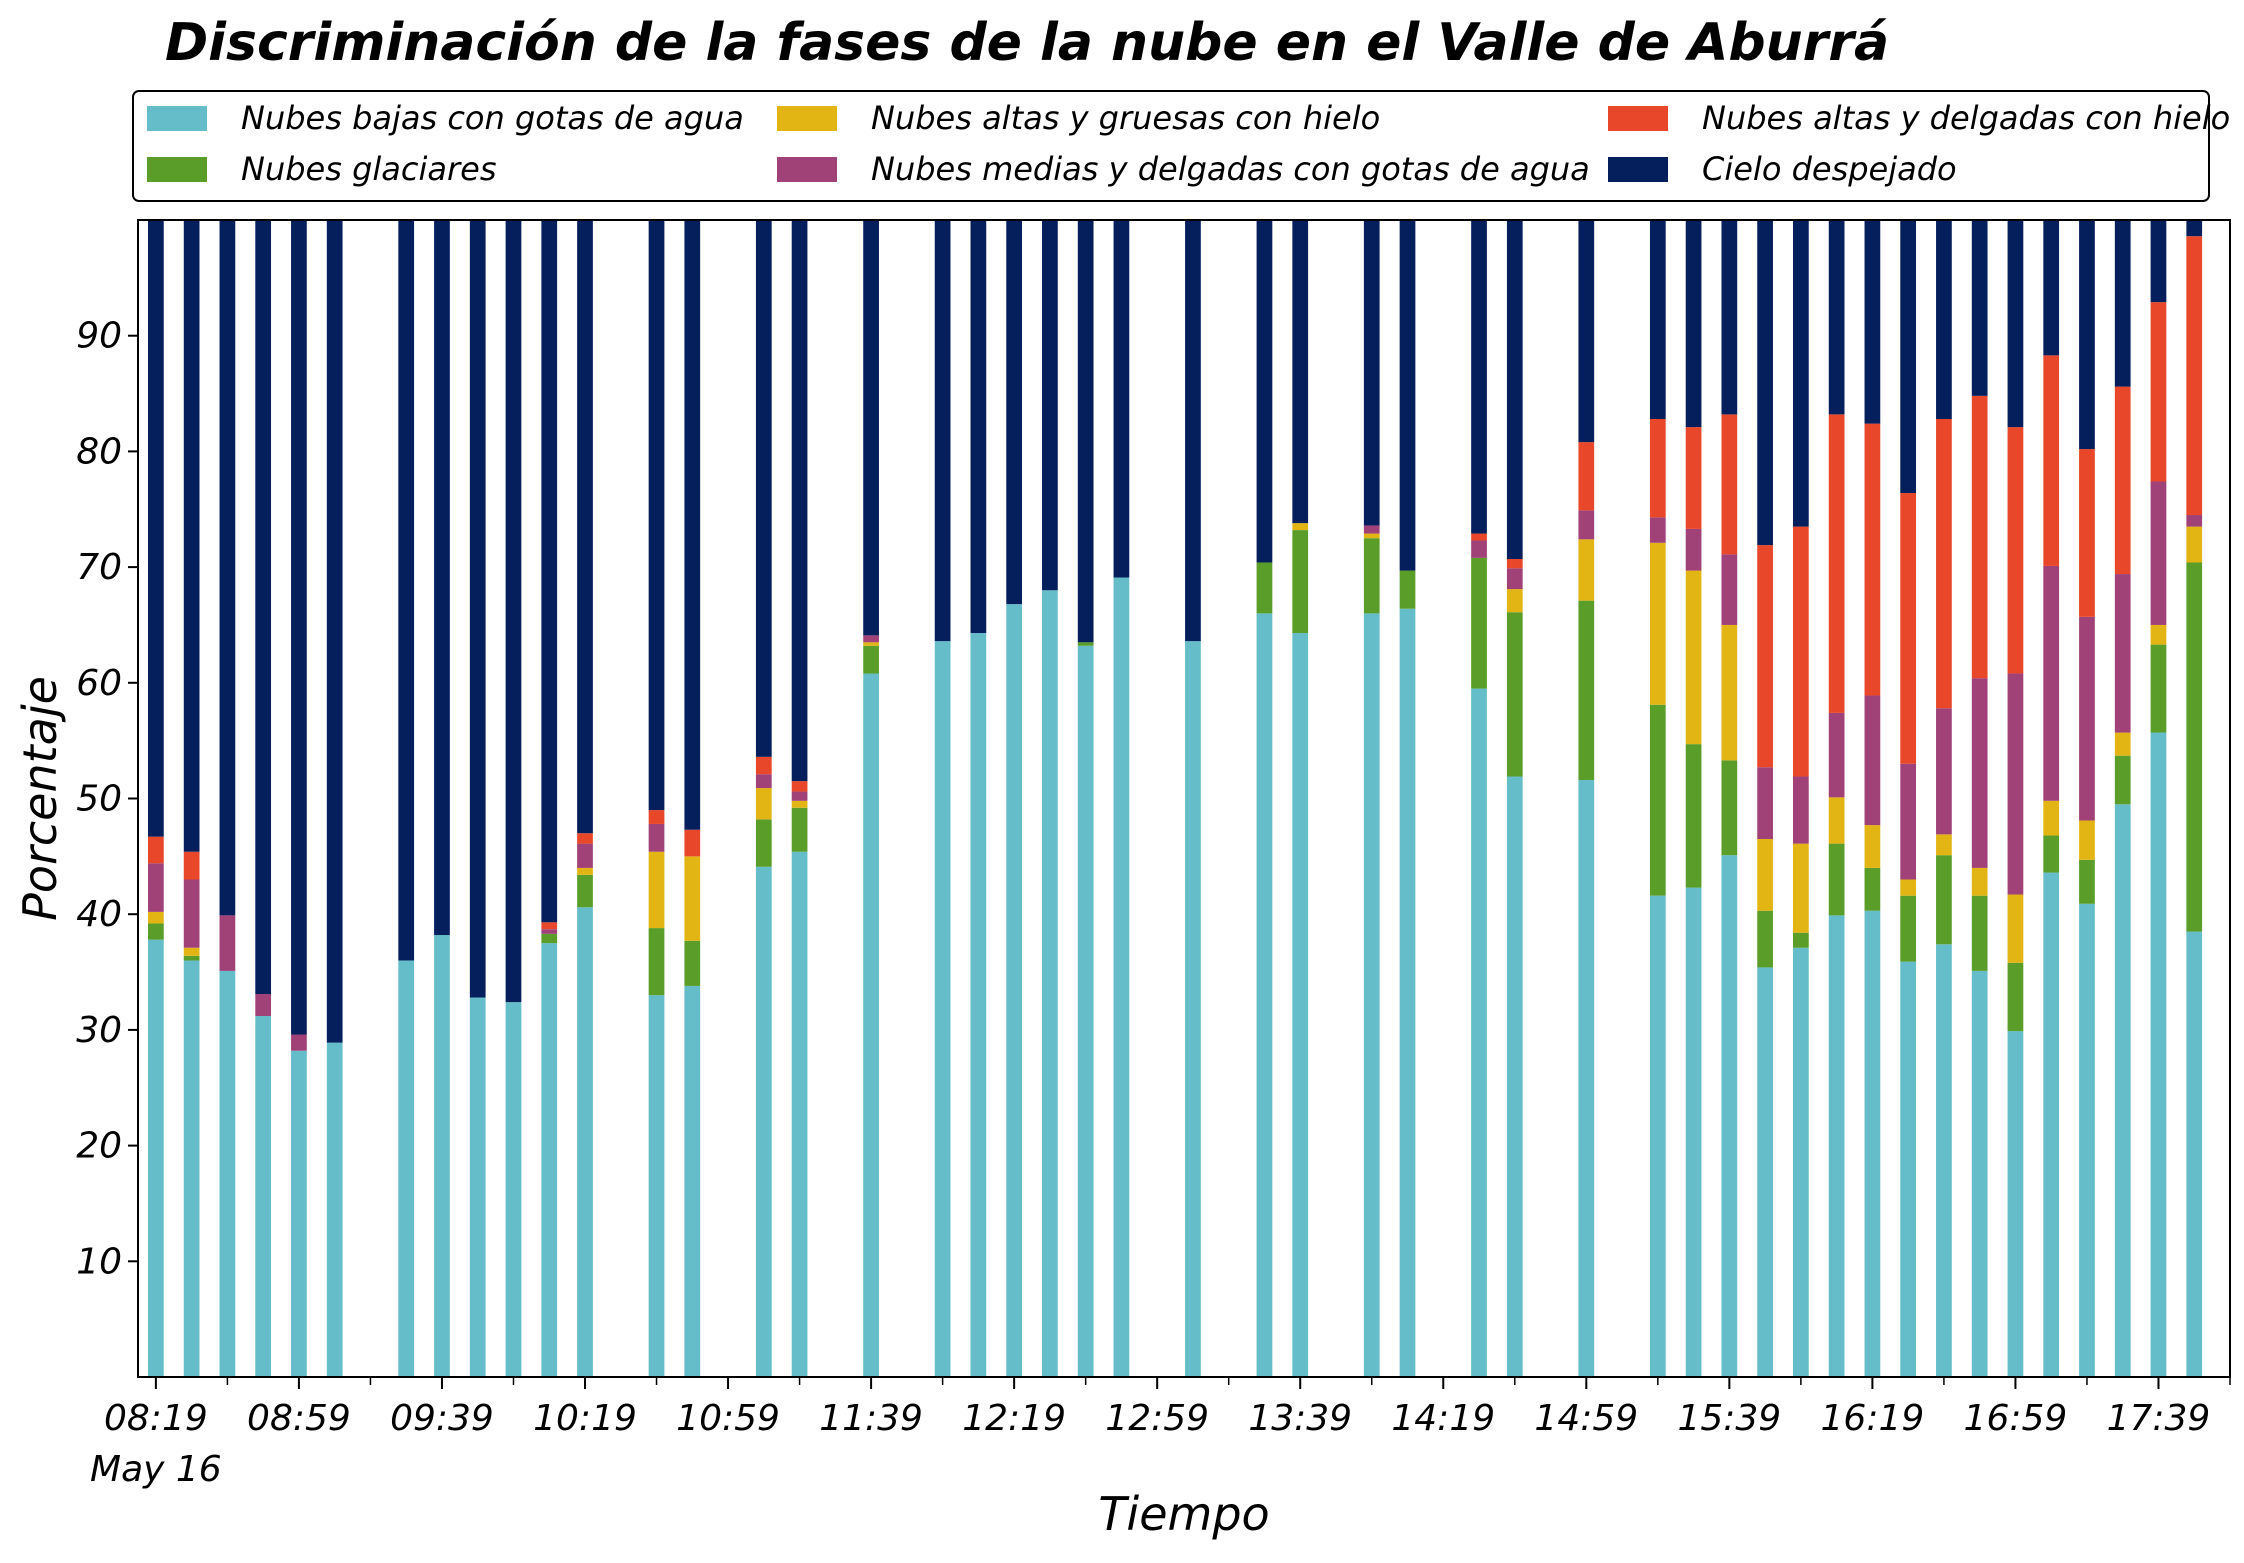 The width and height of the screenshot is (2244, 1563). Describe the element at coordinates (1125, 118) in the screenshot. I see `legend-label: Nubes altas y gruesas con hielo` at that location.